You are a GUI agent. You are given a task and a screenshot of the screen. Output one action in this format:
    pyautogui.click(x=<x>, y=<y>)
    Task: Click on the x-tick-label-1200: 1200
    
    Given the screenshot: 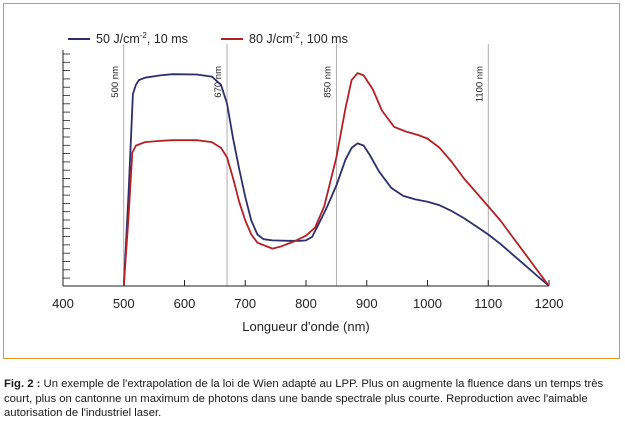 What is the action you would take?
    pyautogui.click(x=549, y=303)
    